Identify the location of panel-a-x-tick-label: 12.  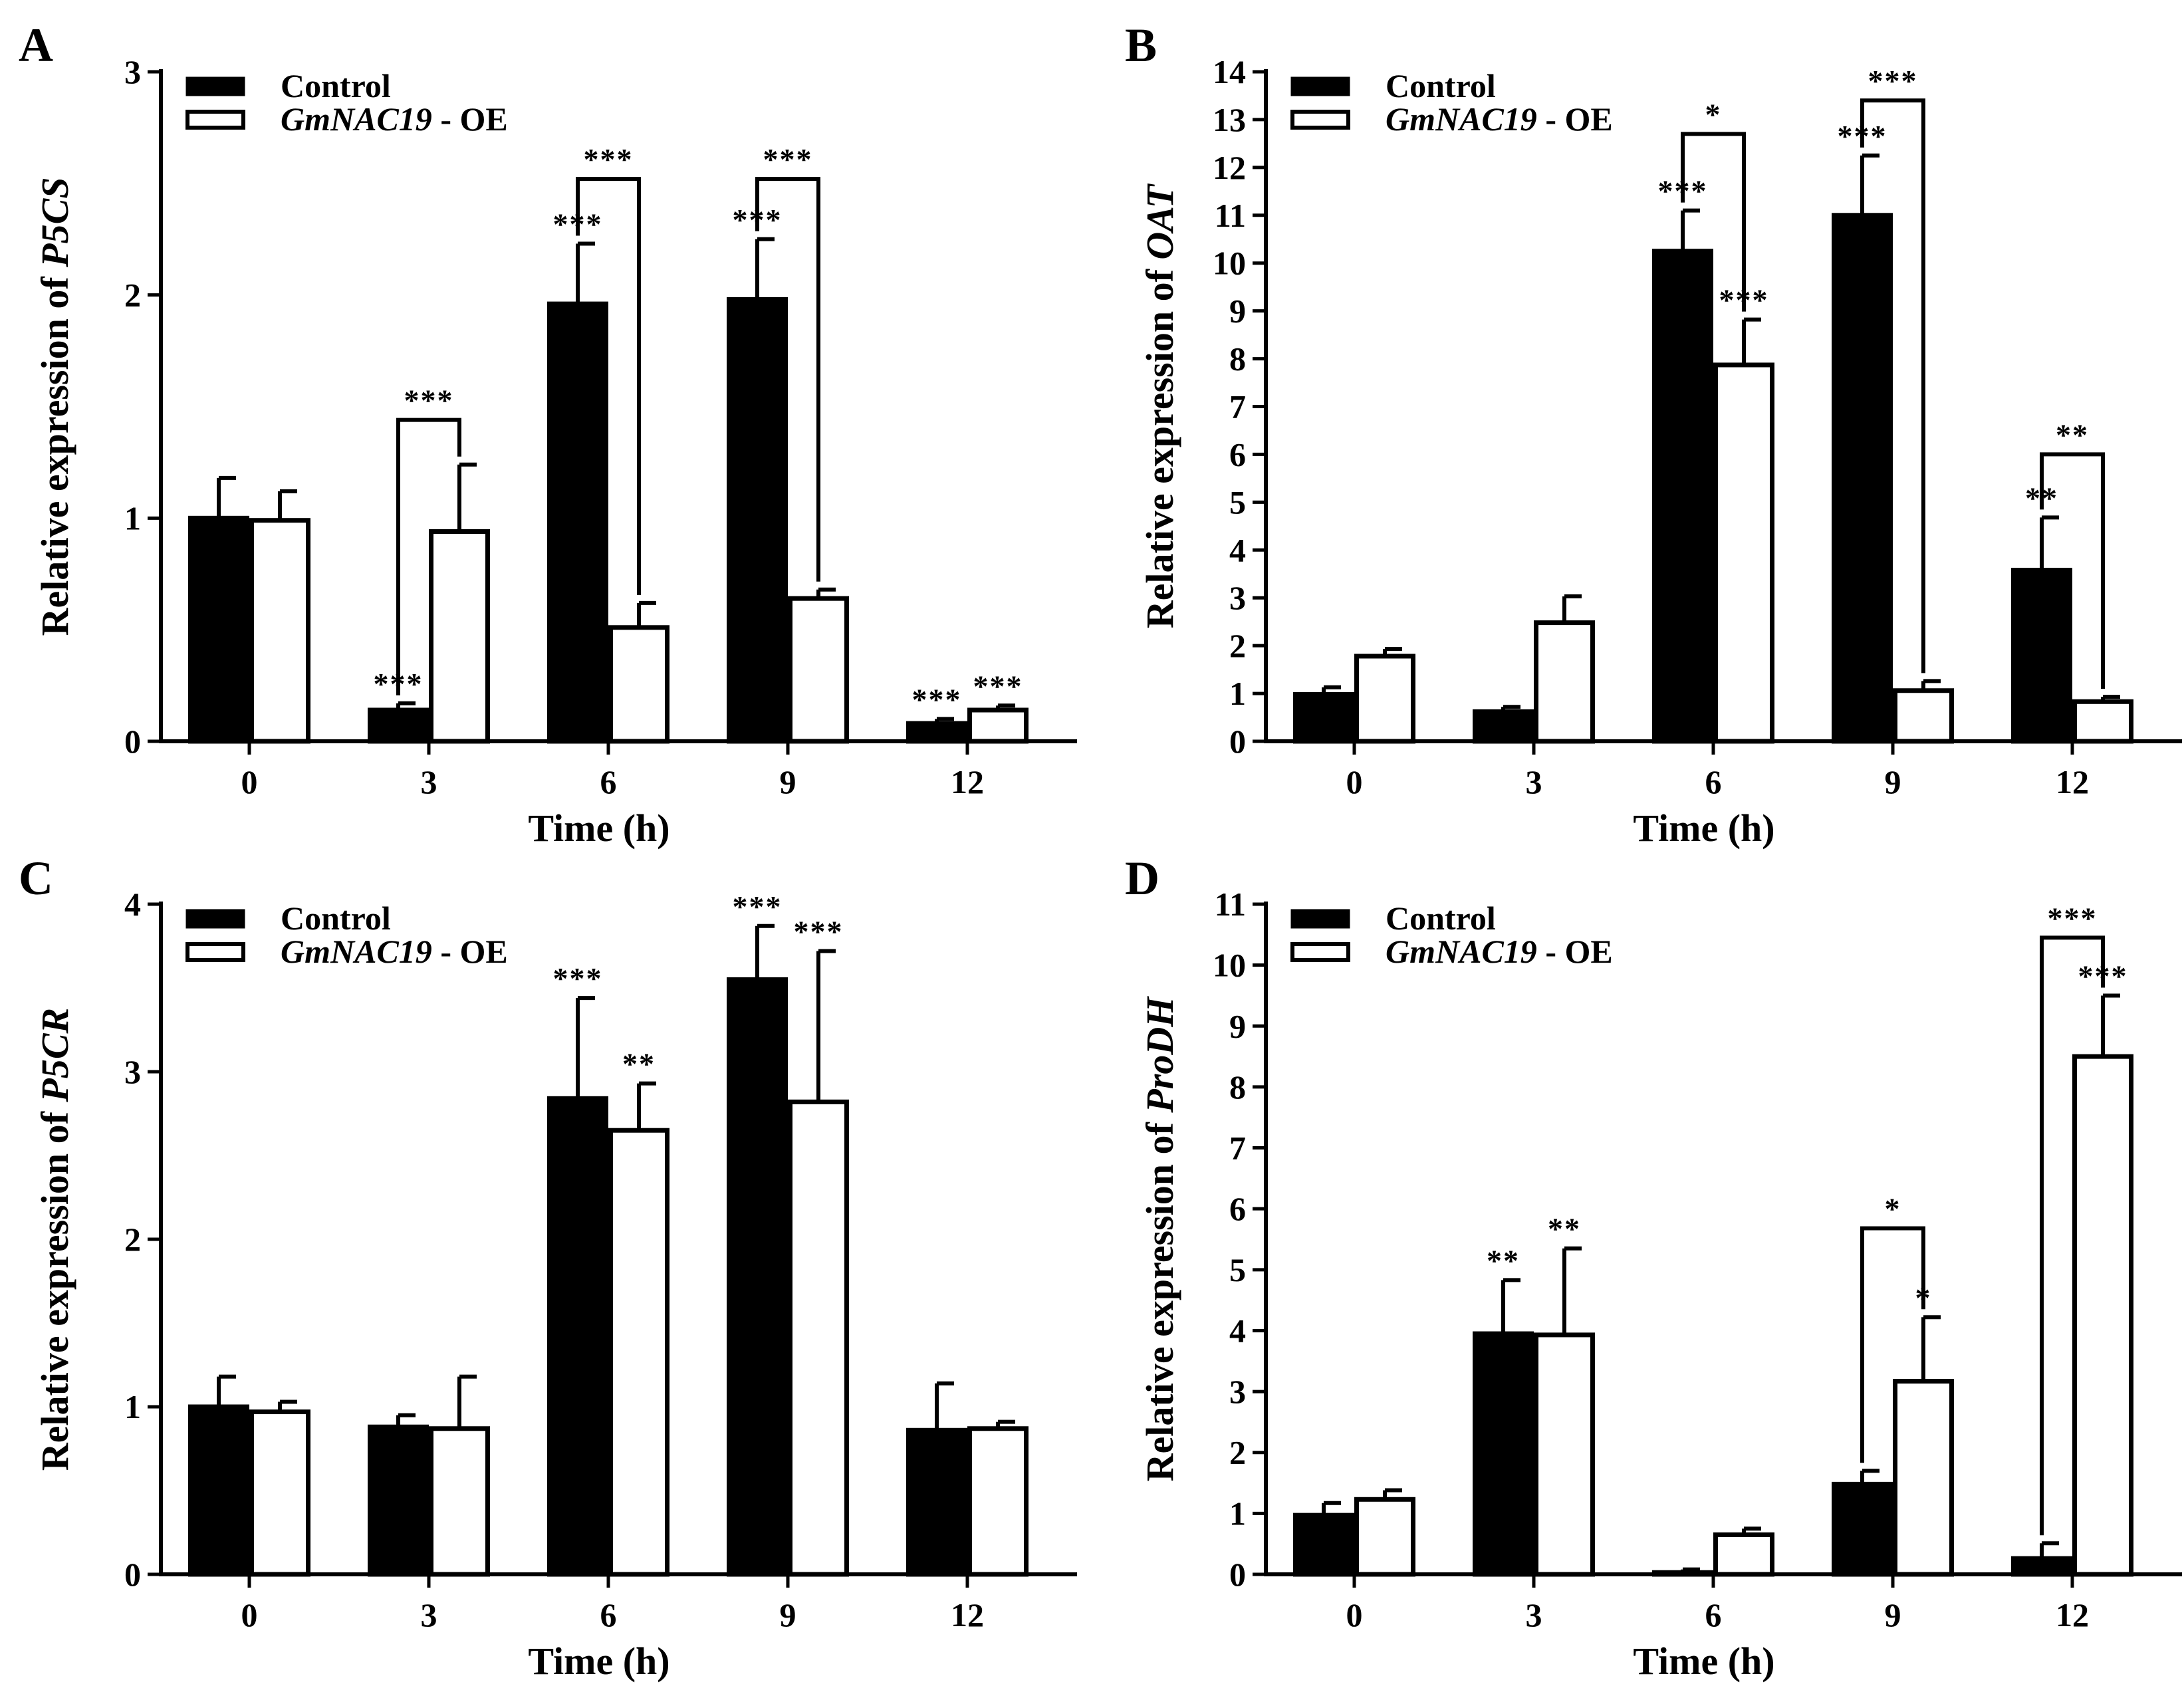
(967, 781).